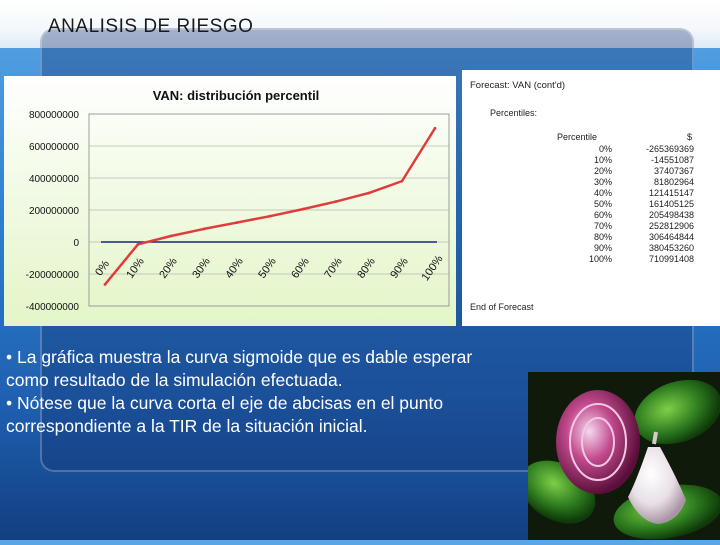 The width and height of the screenshot is (720, 545). Describe the element at coordinates (591, 215) in the screenshot. I see `forecast-row: 60% 205498438` at that location.